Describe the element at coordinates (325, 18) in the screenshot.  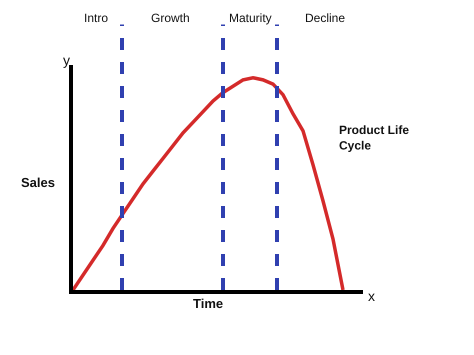
I see `text: Decline` at that location.